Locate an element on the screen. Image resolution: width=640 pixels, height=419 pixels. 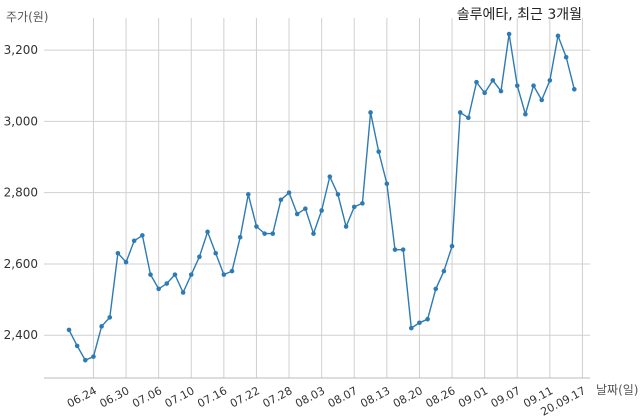
x-tick-label: 08.03 is located at coordinates (310, 397).